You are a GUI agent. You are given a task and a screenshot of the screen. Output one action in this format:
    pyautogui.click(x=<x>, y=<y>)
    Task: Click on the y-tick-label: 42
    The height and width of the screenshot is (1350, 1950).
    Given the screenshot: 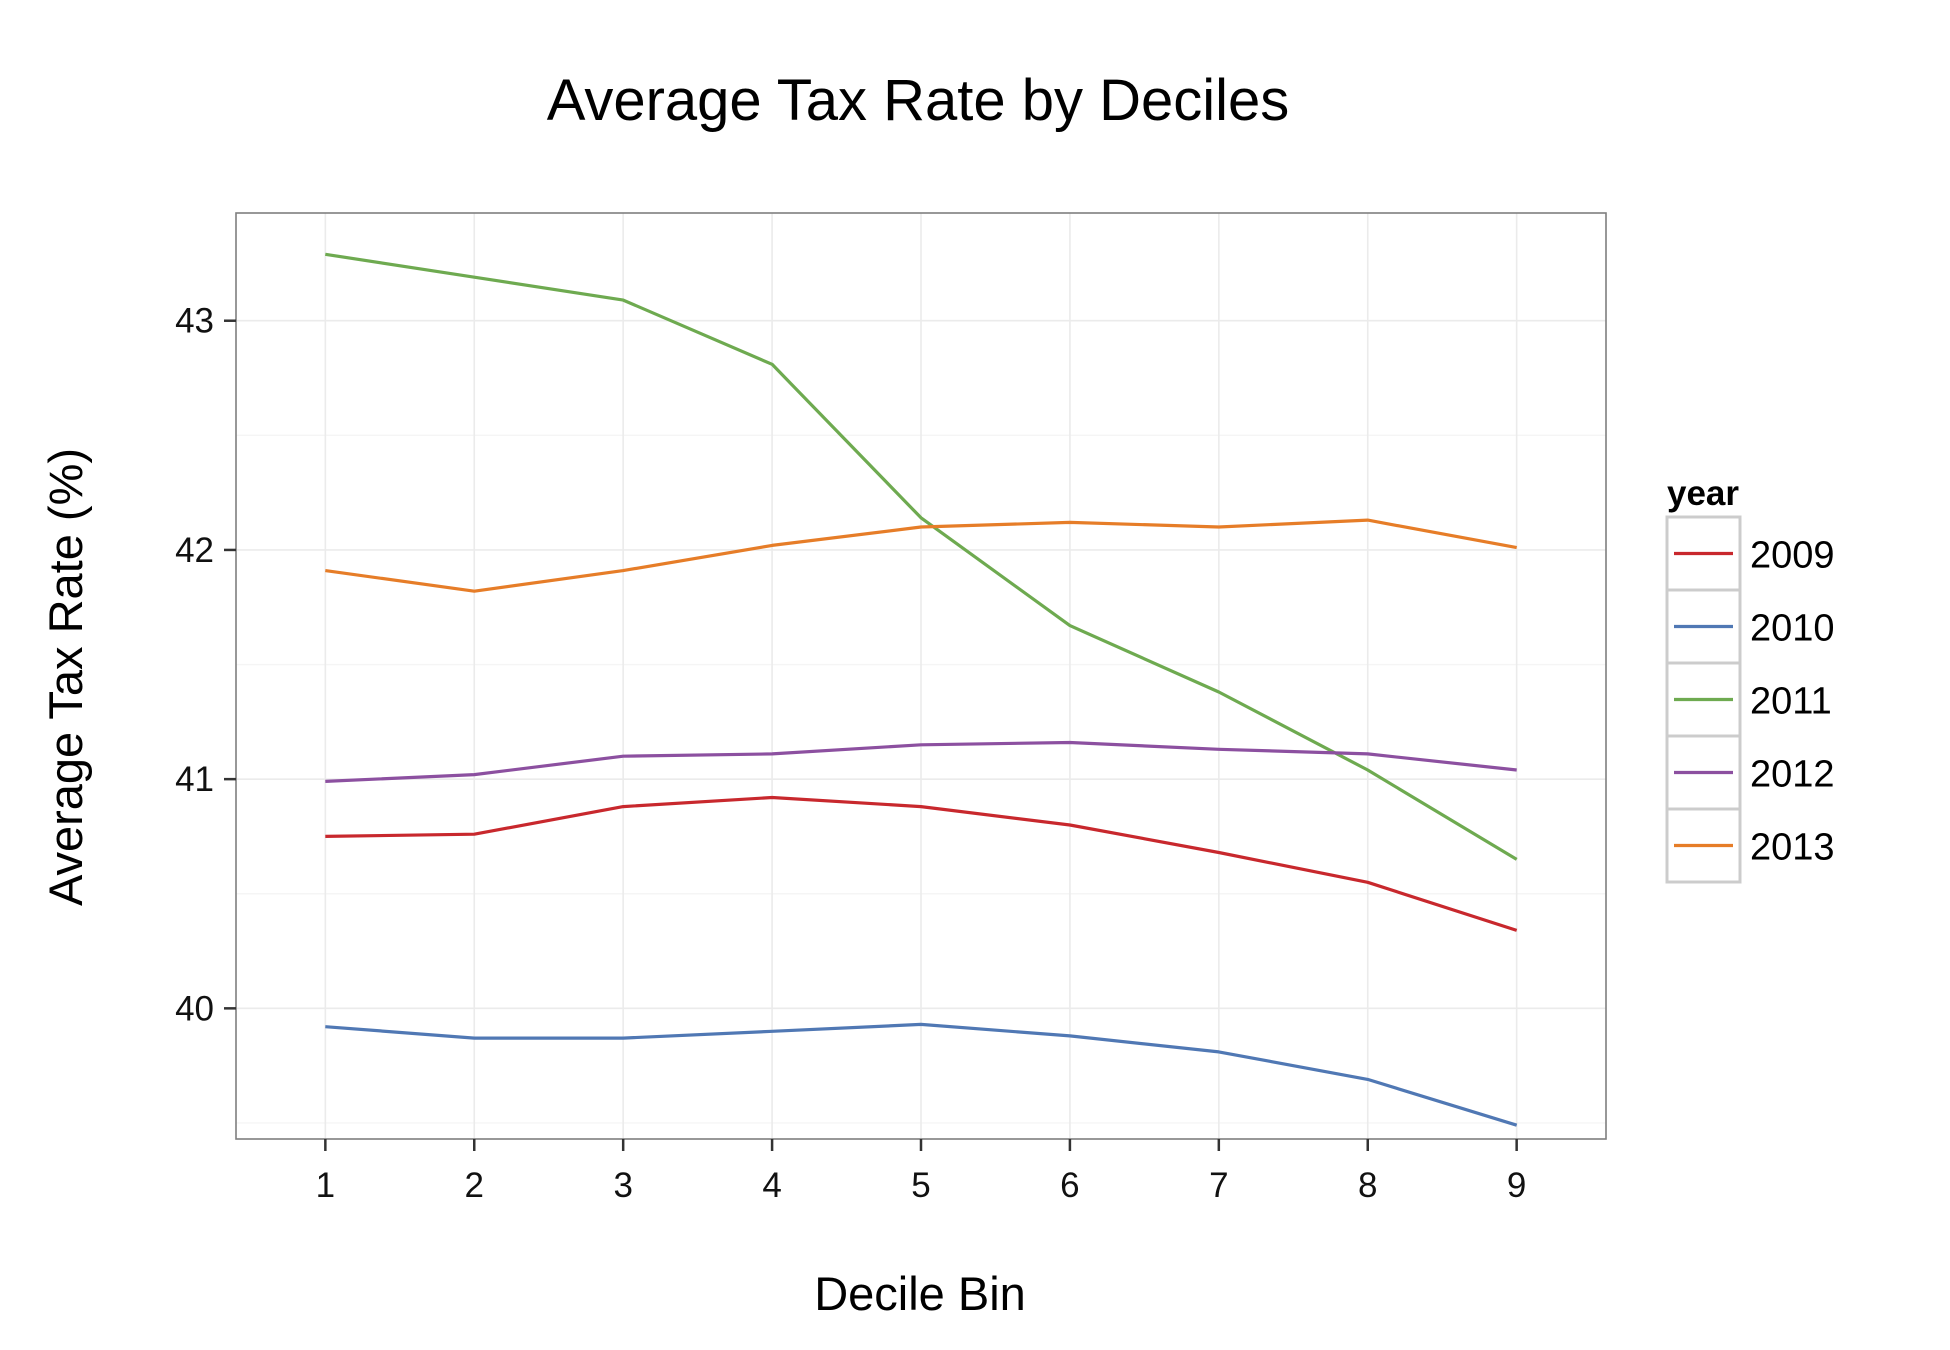 What is the action you would take?
    pyautogui.click(x=194, y=550)
    